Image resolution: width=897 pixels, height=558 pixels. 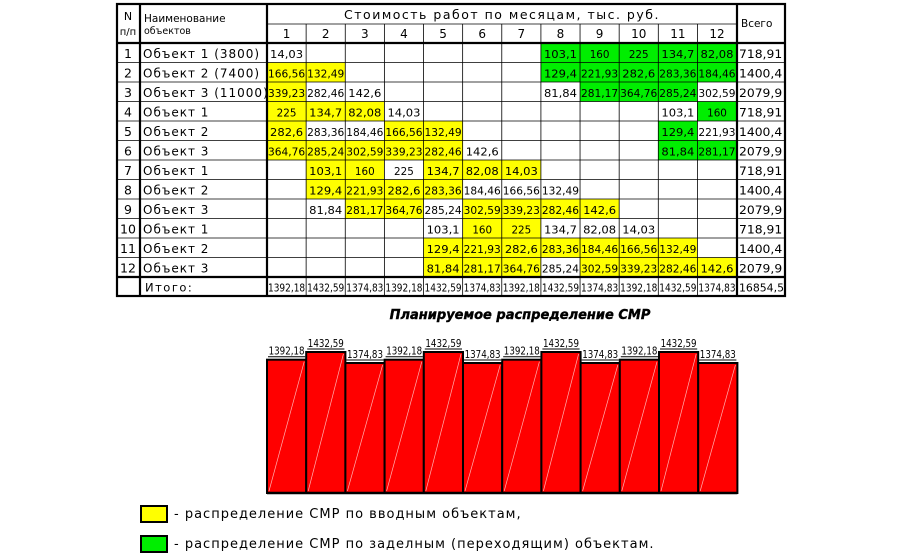 What do you see at coordinates (560, 54) in the screenshot?
I see `cost-cell: 103,1` at bounding box center [560, 54].